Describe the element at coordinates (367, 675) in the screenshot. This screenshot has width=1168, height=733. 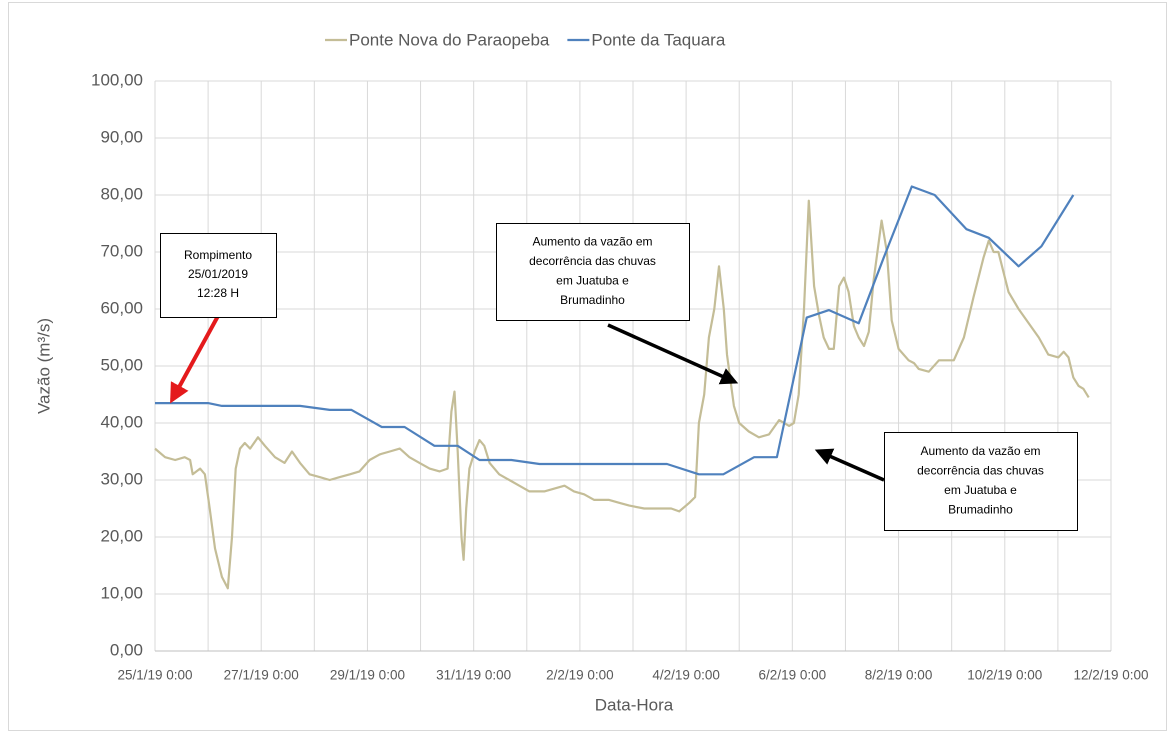
I see `x-tick-label: 29/1/19 0:00` at that location.